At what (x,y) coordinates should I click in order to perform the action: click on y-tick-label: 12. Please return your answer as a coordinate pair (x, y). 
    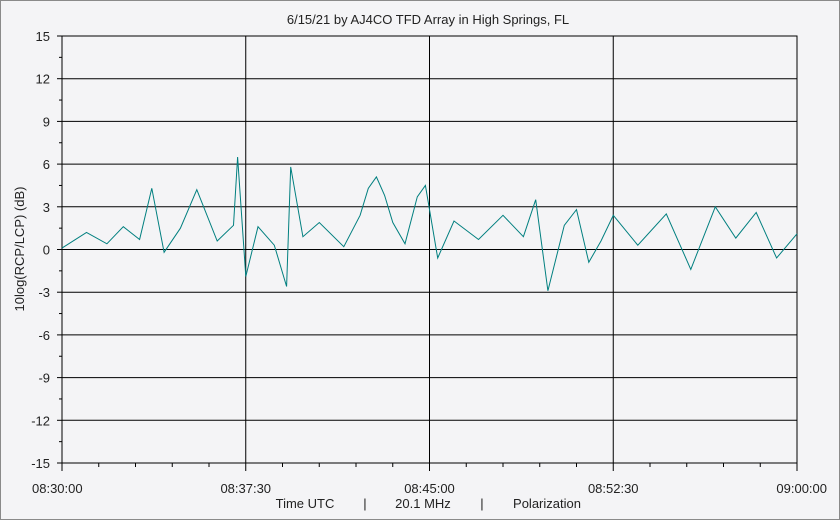
    Looking at the image, I should click on (43, 79).